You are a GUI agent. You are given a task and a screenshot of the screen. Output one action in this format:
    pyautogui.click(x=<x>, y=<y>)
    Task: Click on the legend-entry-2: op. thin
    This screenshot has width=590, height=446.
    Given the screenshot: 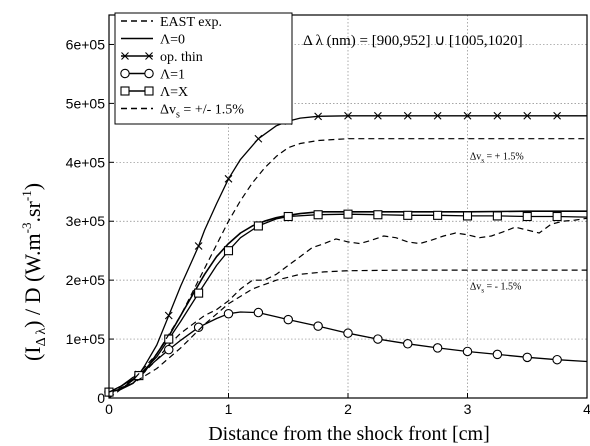 What is the action you would take?
    pyautogui.click(x=162, y=57)
    